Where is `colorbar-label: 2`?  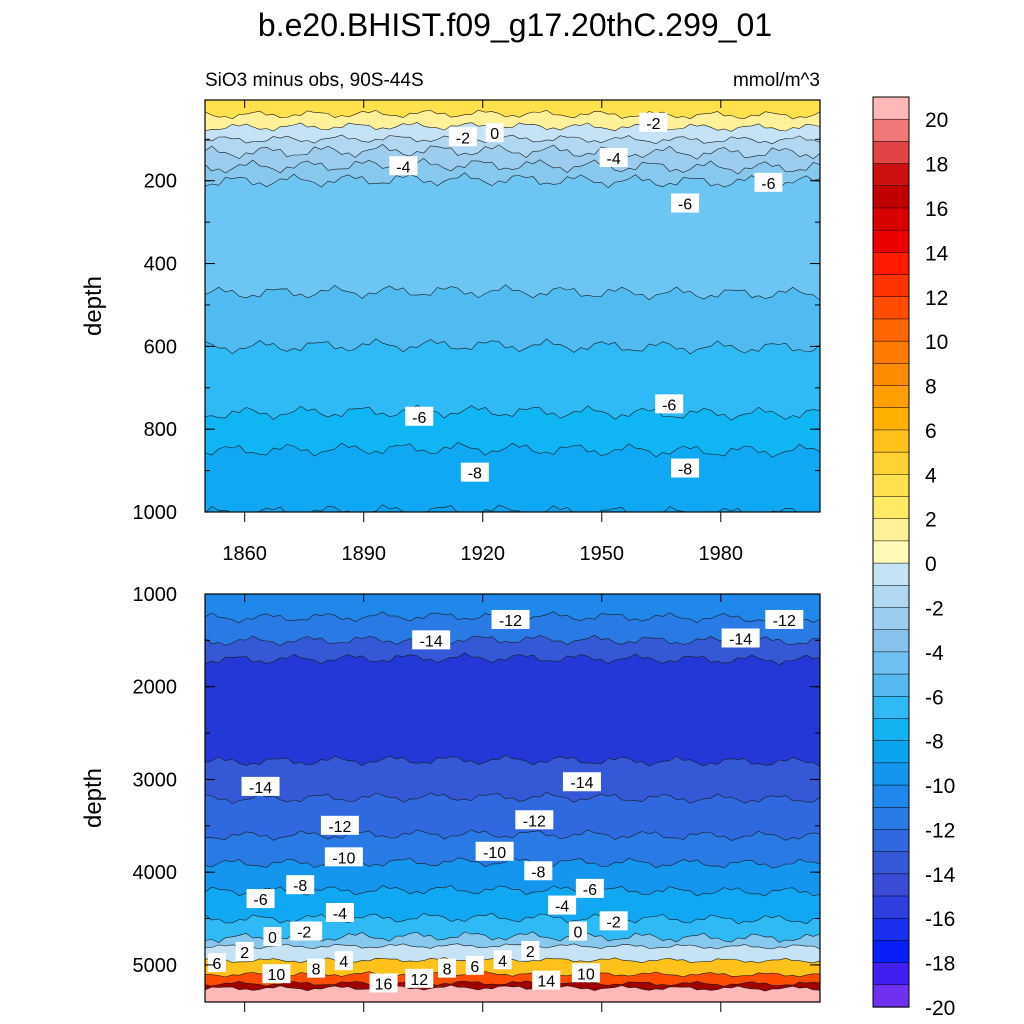
colorbar-label: 2 is located at coordinates (931, 520).